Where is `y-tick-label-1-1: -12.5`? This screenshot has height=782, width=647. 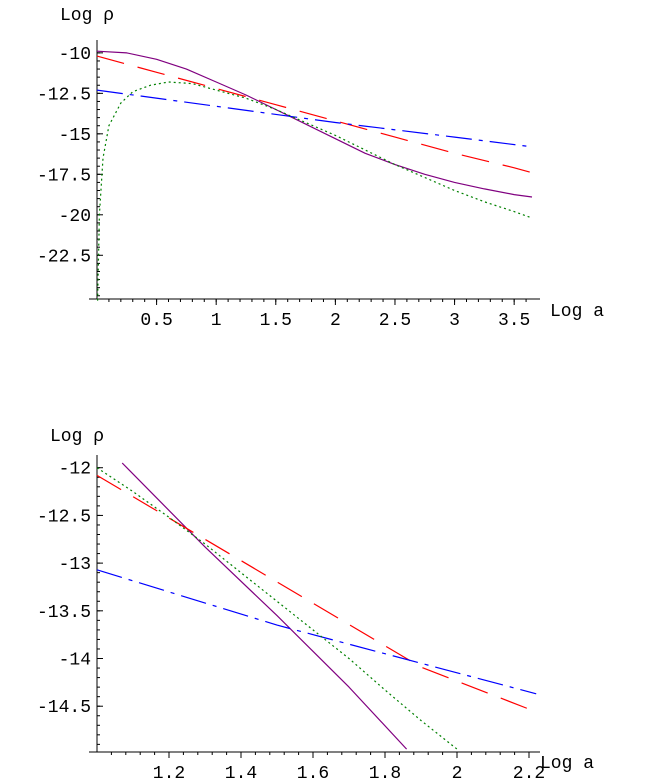
y-tick-label-1-1: -12.5 is located at coordinates (64, 95).